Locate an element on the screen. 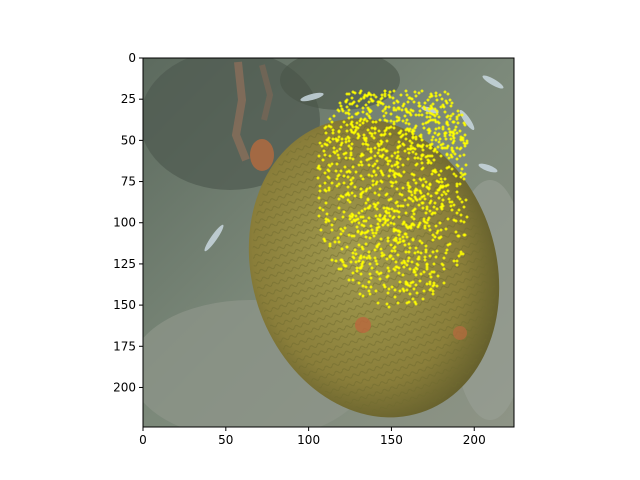 The width and height of the screenshot is (640, 480). y-tick-label: 100 is located at coordinates (124, 223).